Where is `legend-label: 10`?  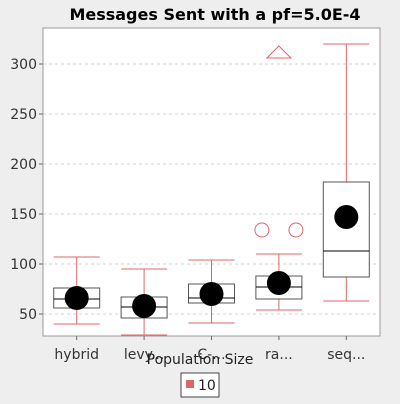
legend-label: 10 is located at coordinates (207, 386).